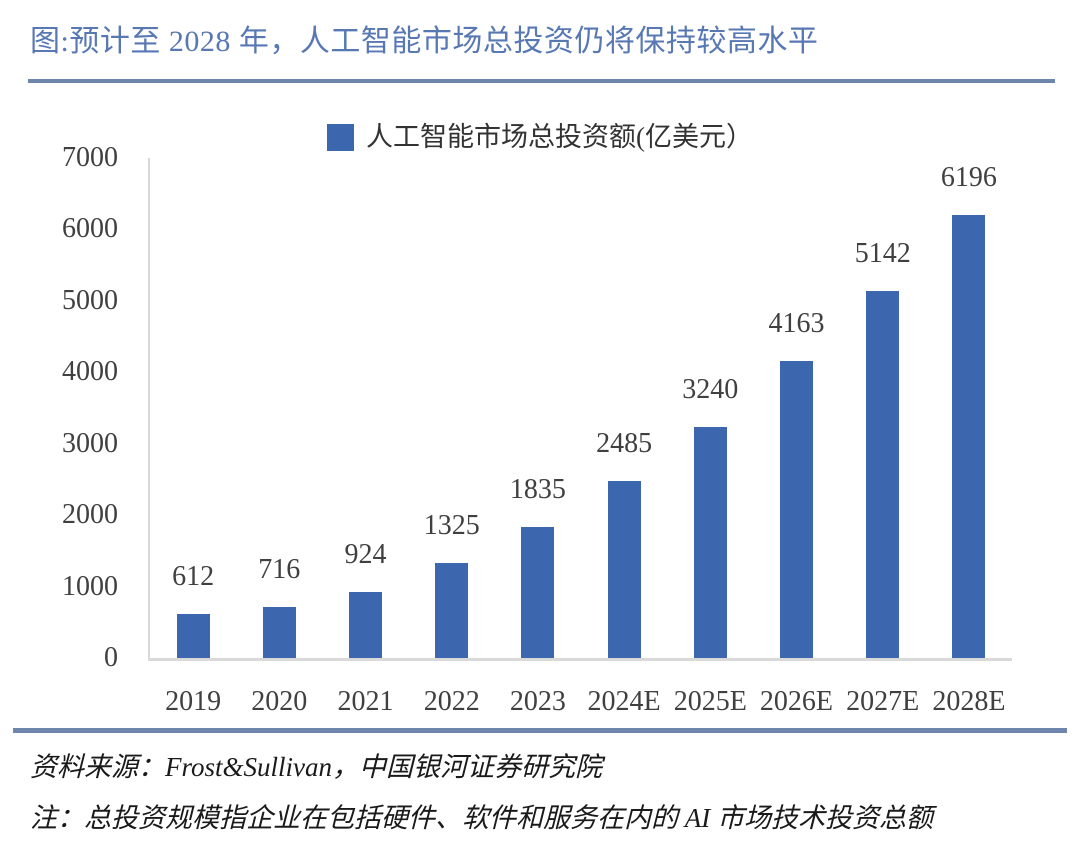  Describe the element at coordinates (365, 701) in the screenshot. I see `x-tick-label: 2021` at that location.